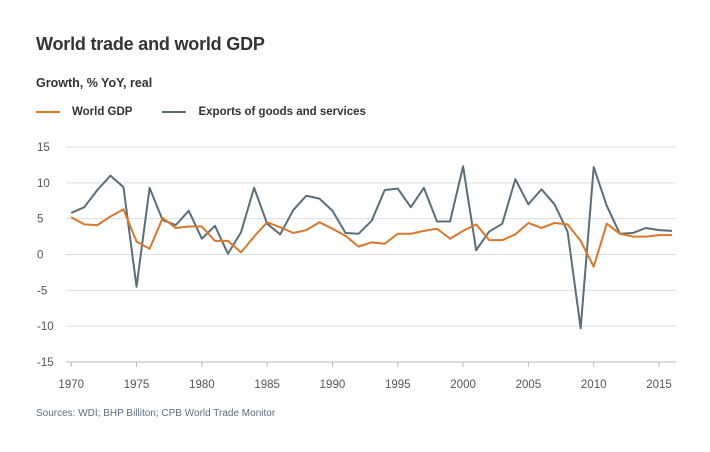 The height and width of the screenshot is (452, 710). What do you see at coordinates (45, 363) in the screenshot?
I see `y-tick-label: -15` at bounding box center [45, 363].